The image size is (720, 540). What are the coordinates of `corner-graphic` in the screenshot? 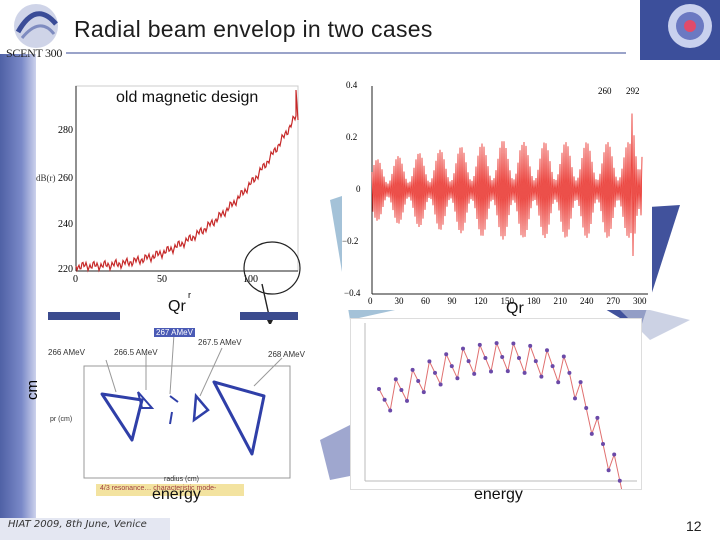 It's located at (680, 30).